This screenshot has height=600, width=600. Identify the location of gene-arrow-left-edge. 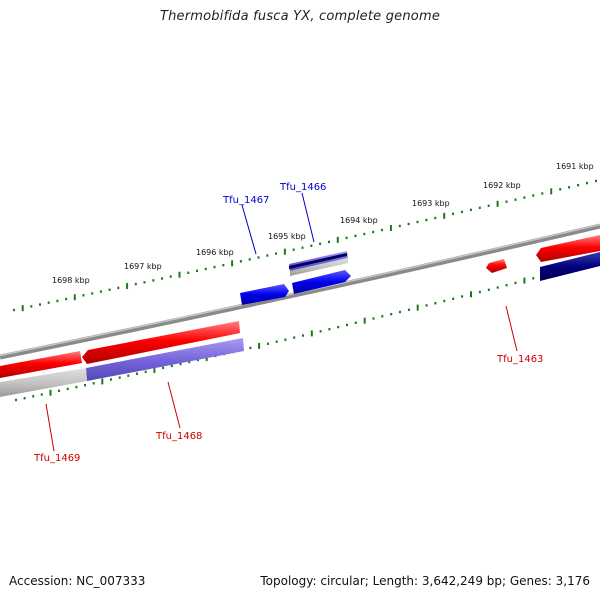
(2, 371).